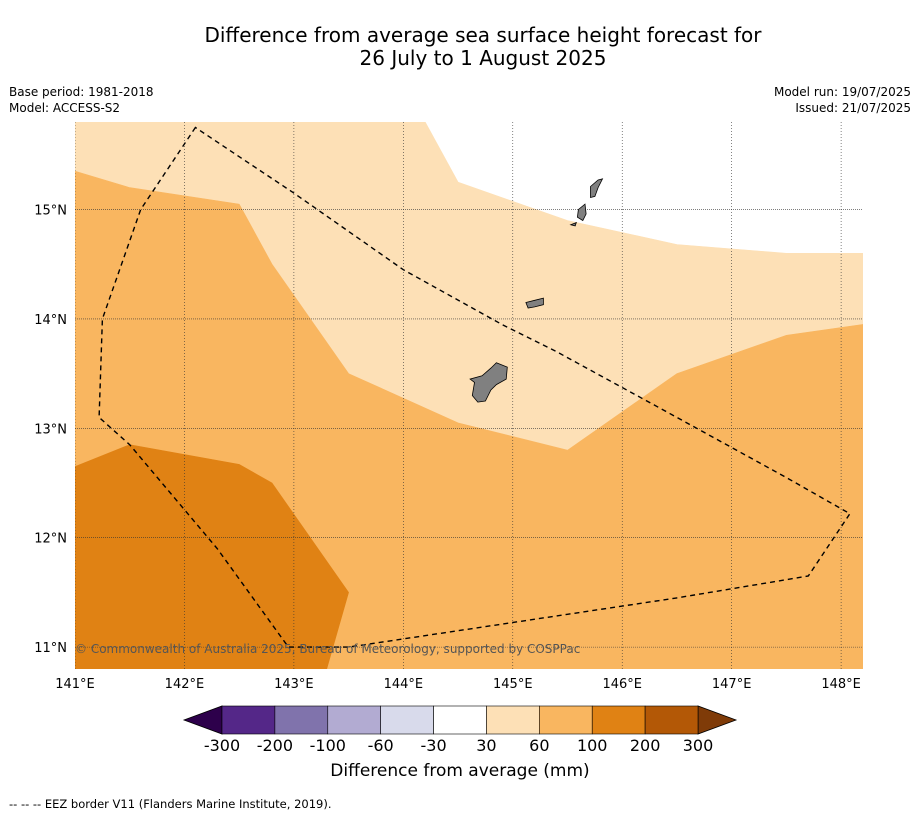  What do you see at coordinates (65, 108) in the screenshot?
I see `model-name: Model: ACCESS-S2` at bounding box center [65, 108].